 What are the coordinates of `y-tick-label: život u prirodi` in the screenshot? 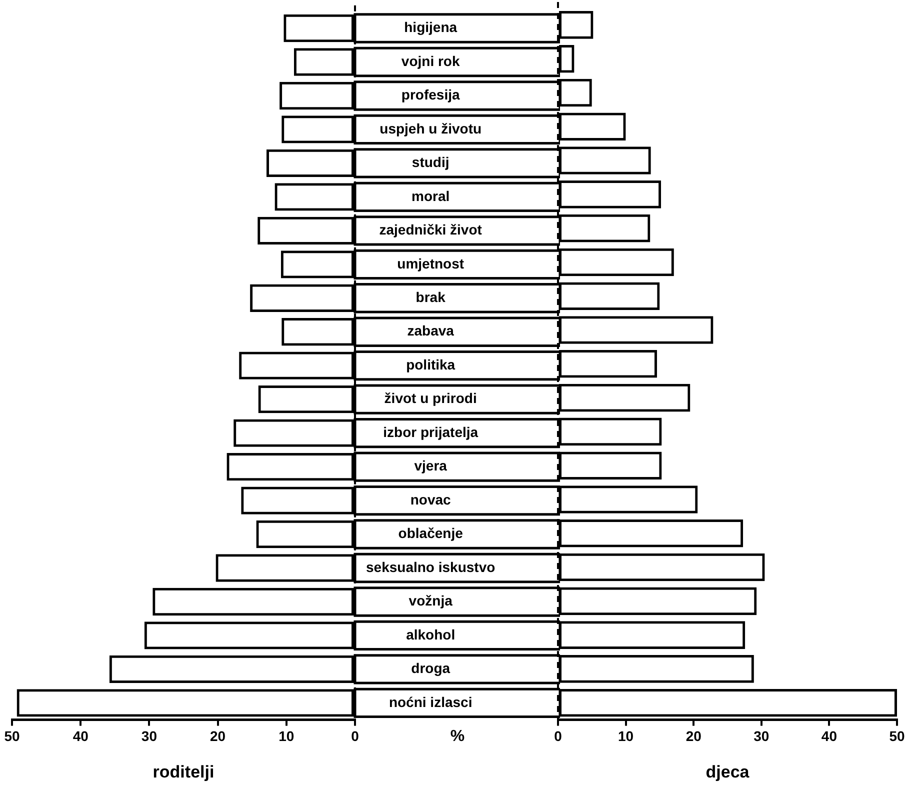 It's located at (430, 398).